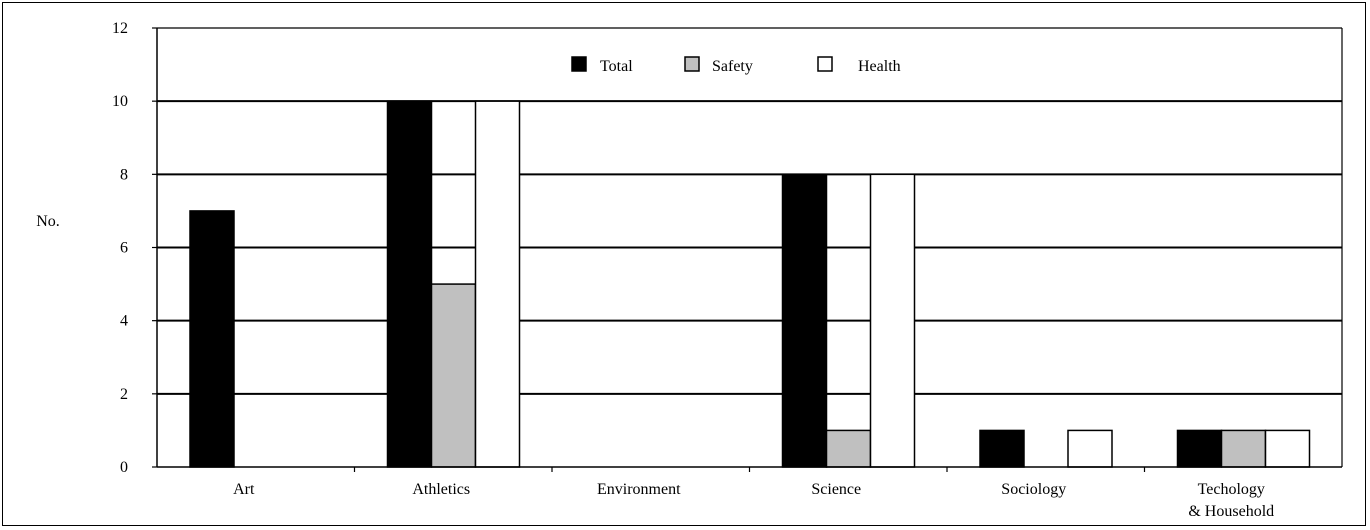 The width and height of the screenshot is (1370, 530). I want to click on y-tick-label: 8, so click(124, 174).